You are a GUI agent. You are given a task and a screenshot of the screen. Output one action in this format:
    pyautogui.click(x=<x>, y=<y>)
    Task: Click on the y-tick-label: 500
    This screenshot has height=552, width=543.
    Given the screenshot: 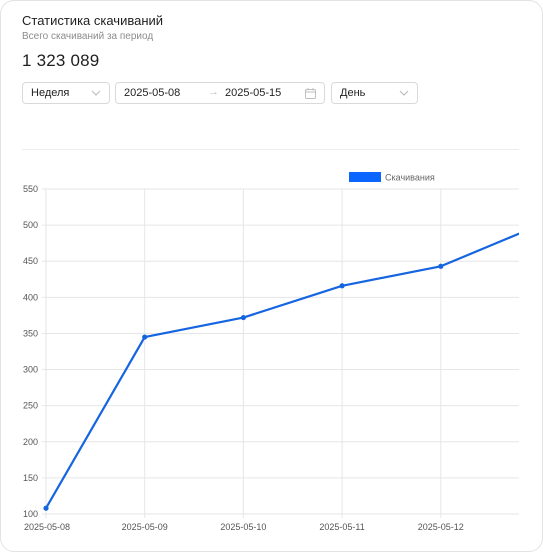 What is the action you would take?
    pyautogui.click(x=30, y=225)
    